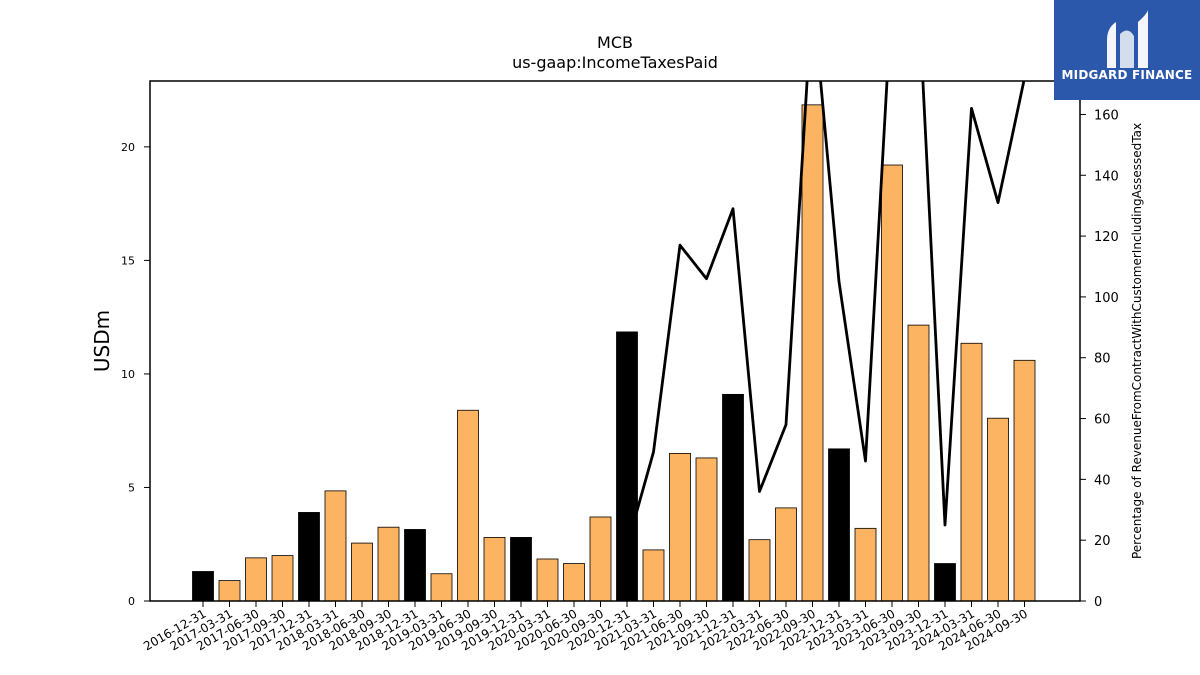  Describe the element at coordinates (128, 260) in the screenshot. I see `y-tick-label: 15` at that location.